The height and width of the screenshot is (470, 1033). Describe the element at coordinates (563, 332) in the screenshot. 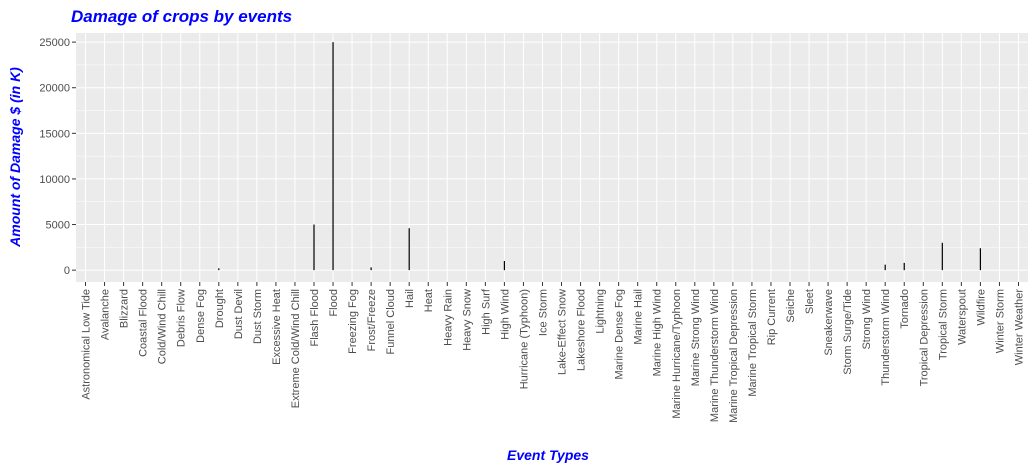

I see `x-tick-label: Lake-Effect Snow` at that location.